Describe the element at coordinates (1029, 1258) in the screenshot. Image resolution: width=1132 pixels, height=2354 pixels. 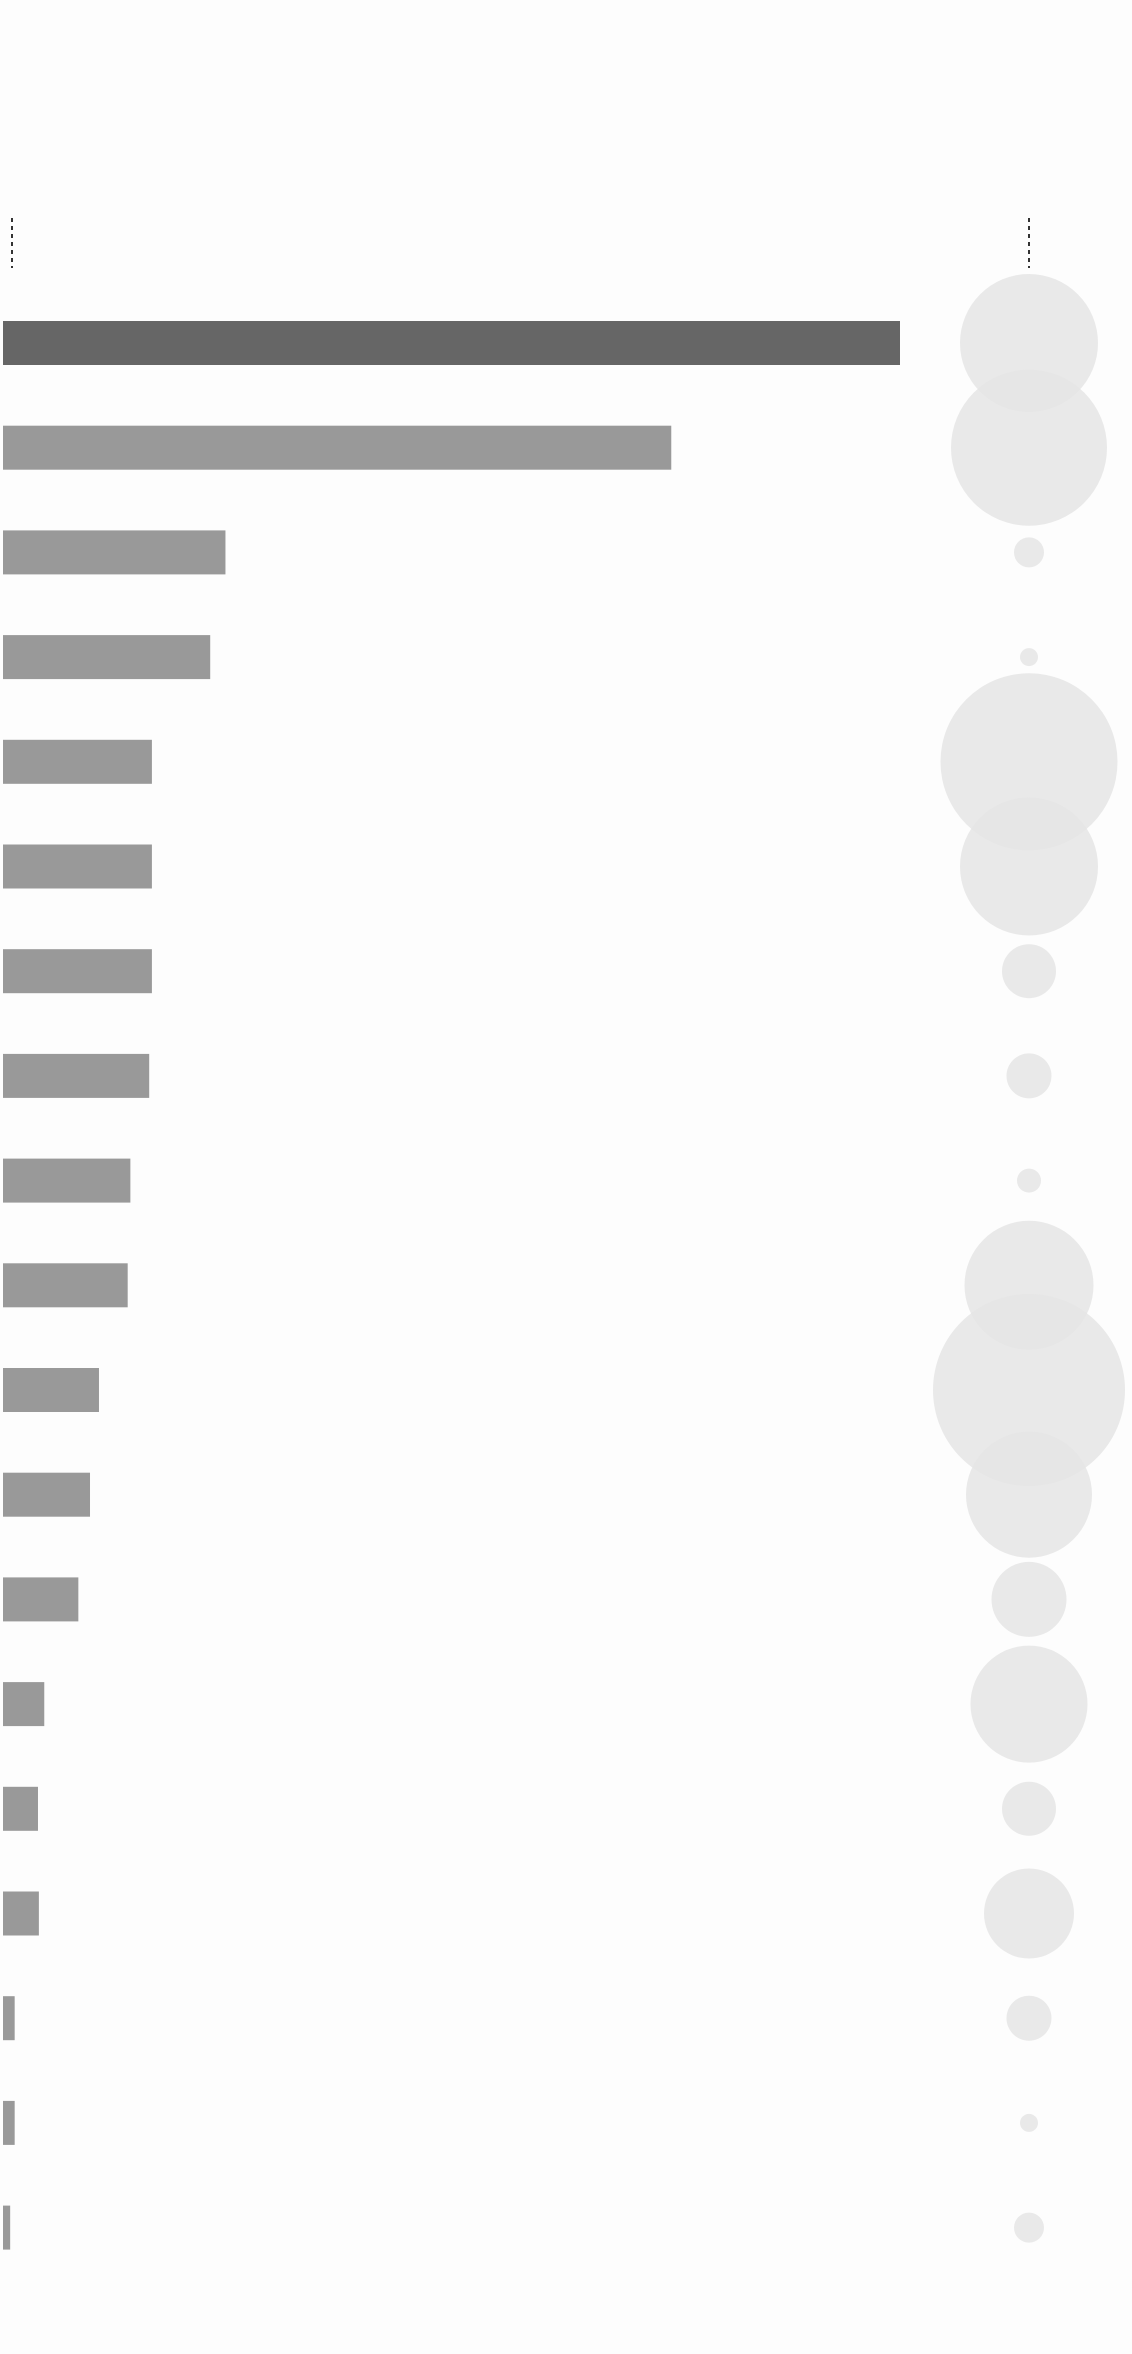
I see `bubble-layer` at that location.